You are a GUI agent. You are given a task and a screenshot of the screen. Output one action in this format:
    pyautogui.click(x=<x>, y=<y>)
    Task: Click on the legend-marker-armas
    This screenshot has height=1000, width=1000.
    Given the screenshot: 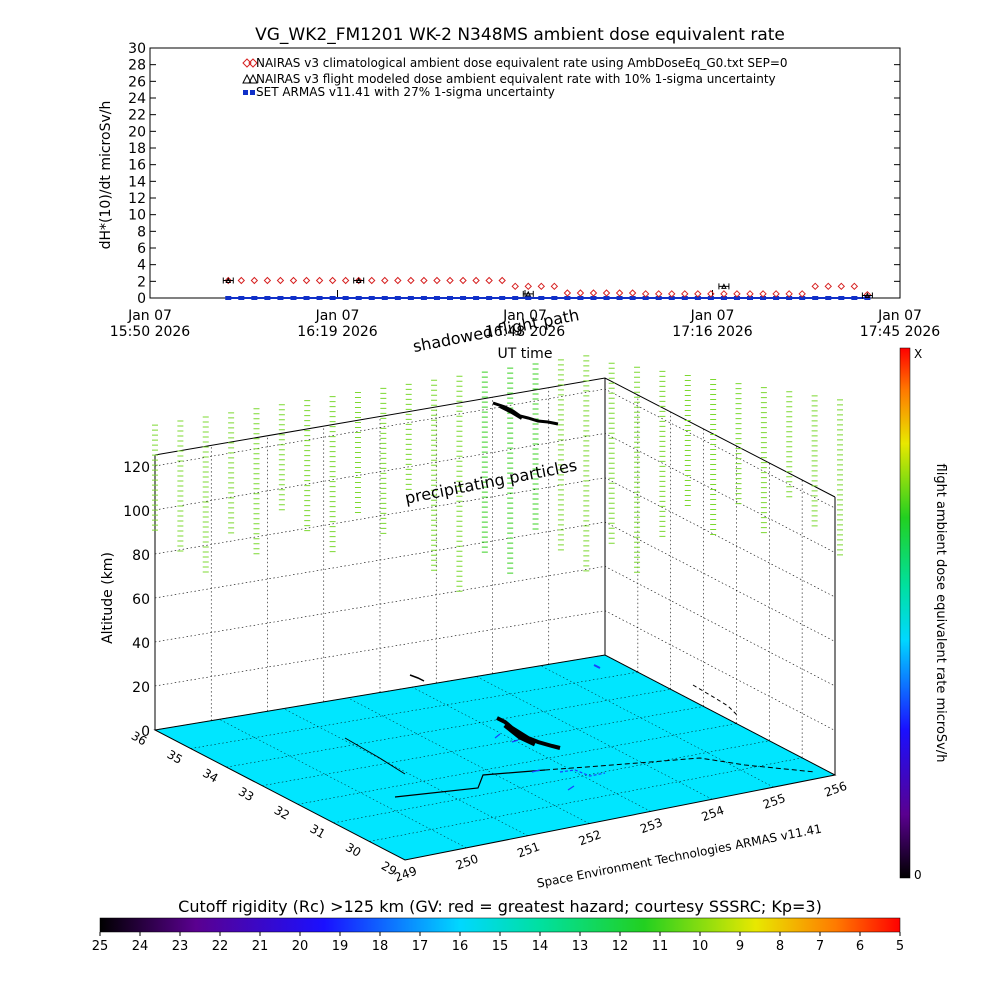 What is the action you would take?
    pyautogui.click(x=249, y=92)
    